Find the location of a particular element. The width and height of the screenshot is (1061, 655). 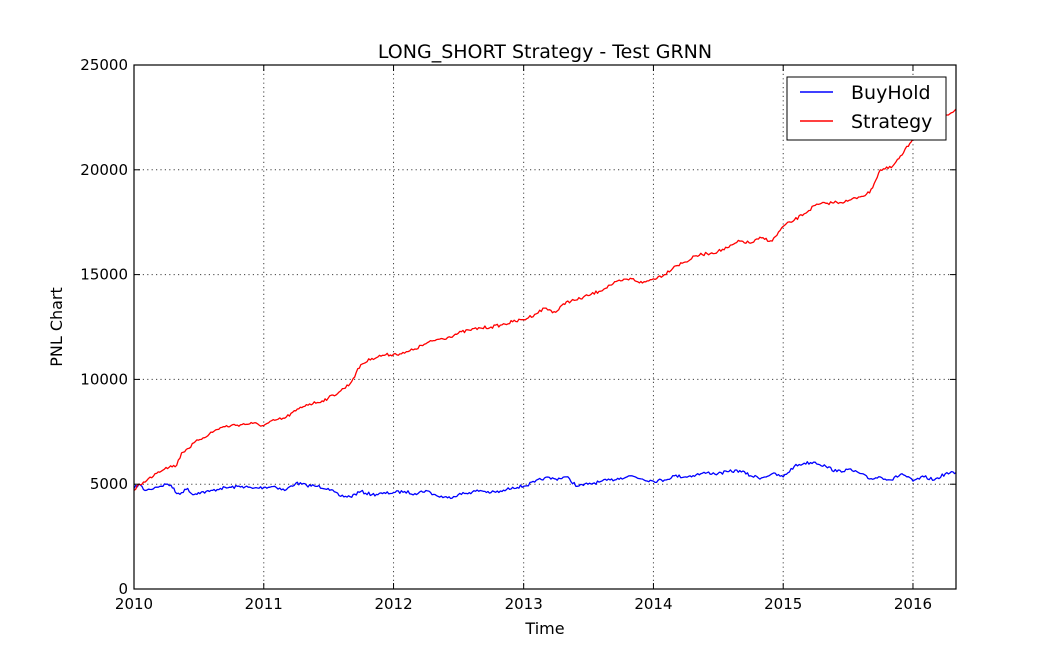

y-tick-label: 20000 is located at coordinates (104, 170).